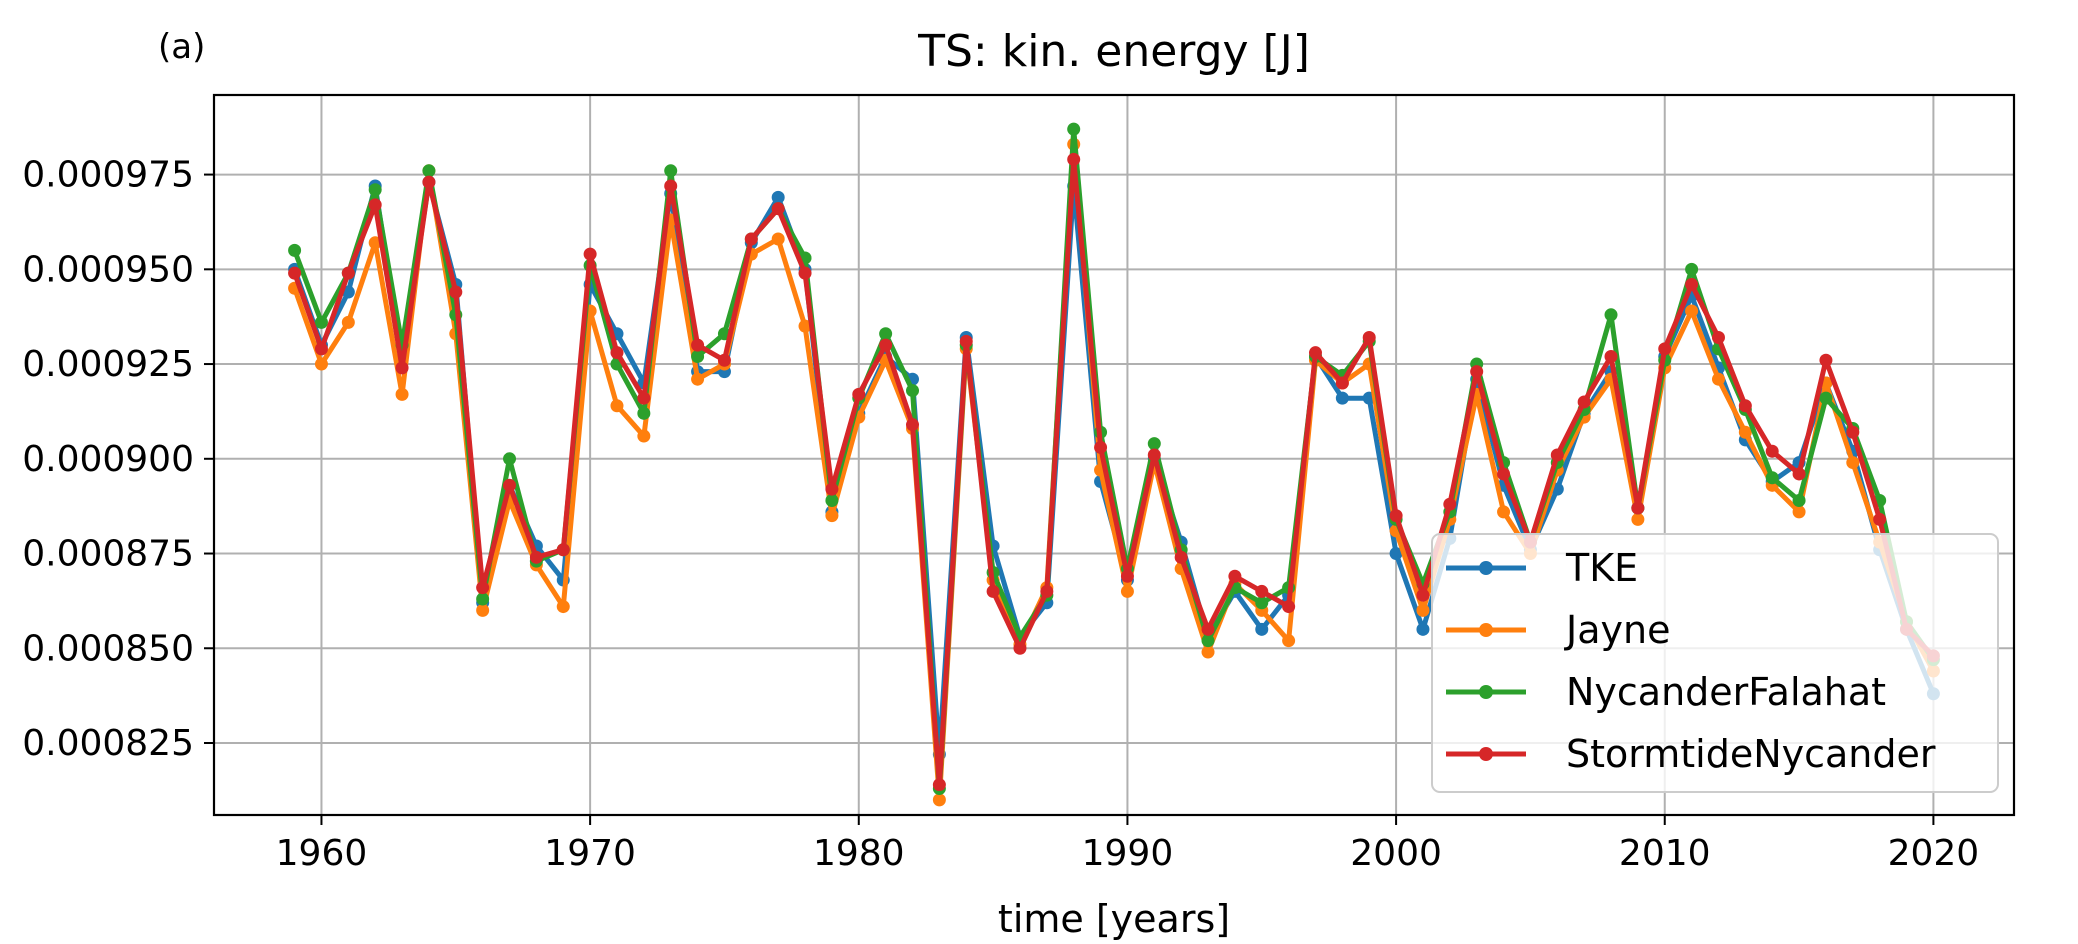 The height and width of the screenshot is (944, 2078). I want to click on x-tick-label: 1990, so click(1128, 853).